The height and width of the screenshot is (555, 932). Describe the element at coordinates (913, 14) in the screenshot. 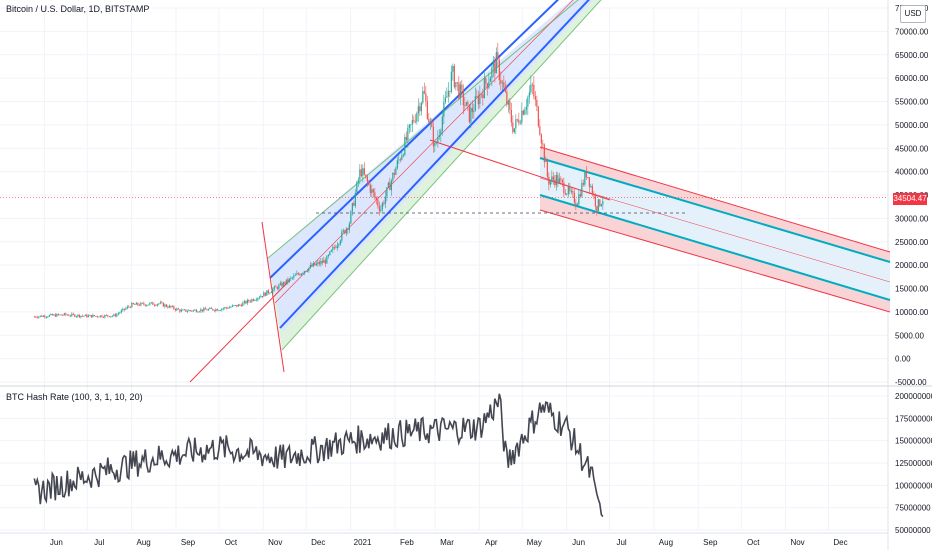

I see `currency-button: USD` at that location.